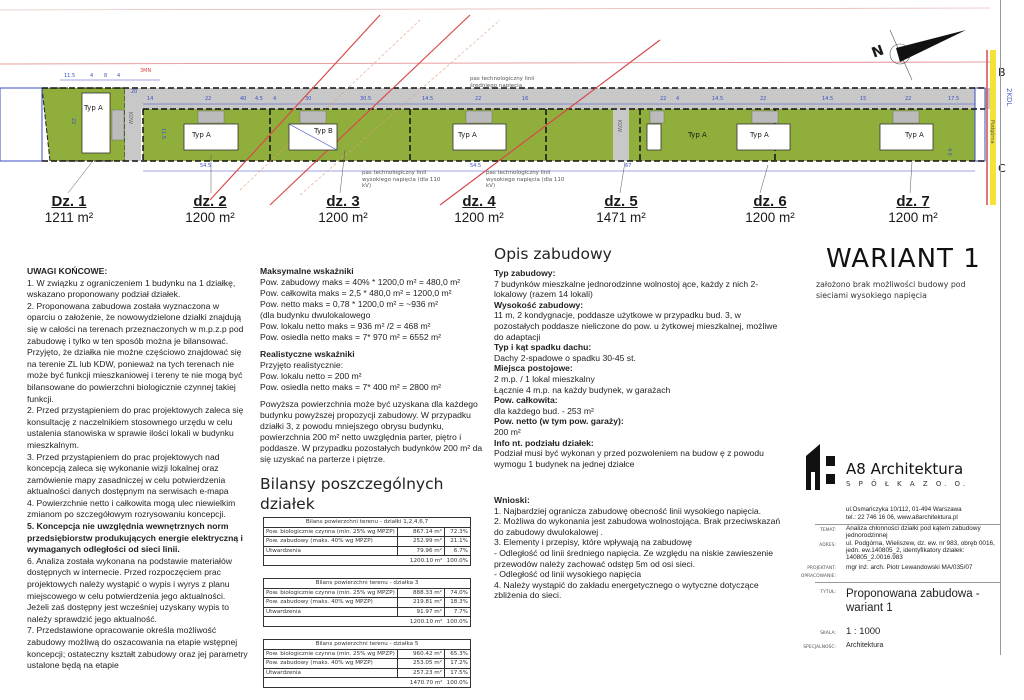  I want to click on plot-label-5: dz. 5 1471 m², so click(621, 209).